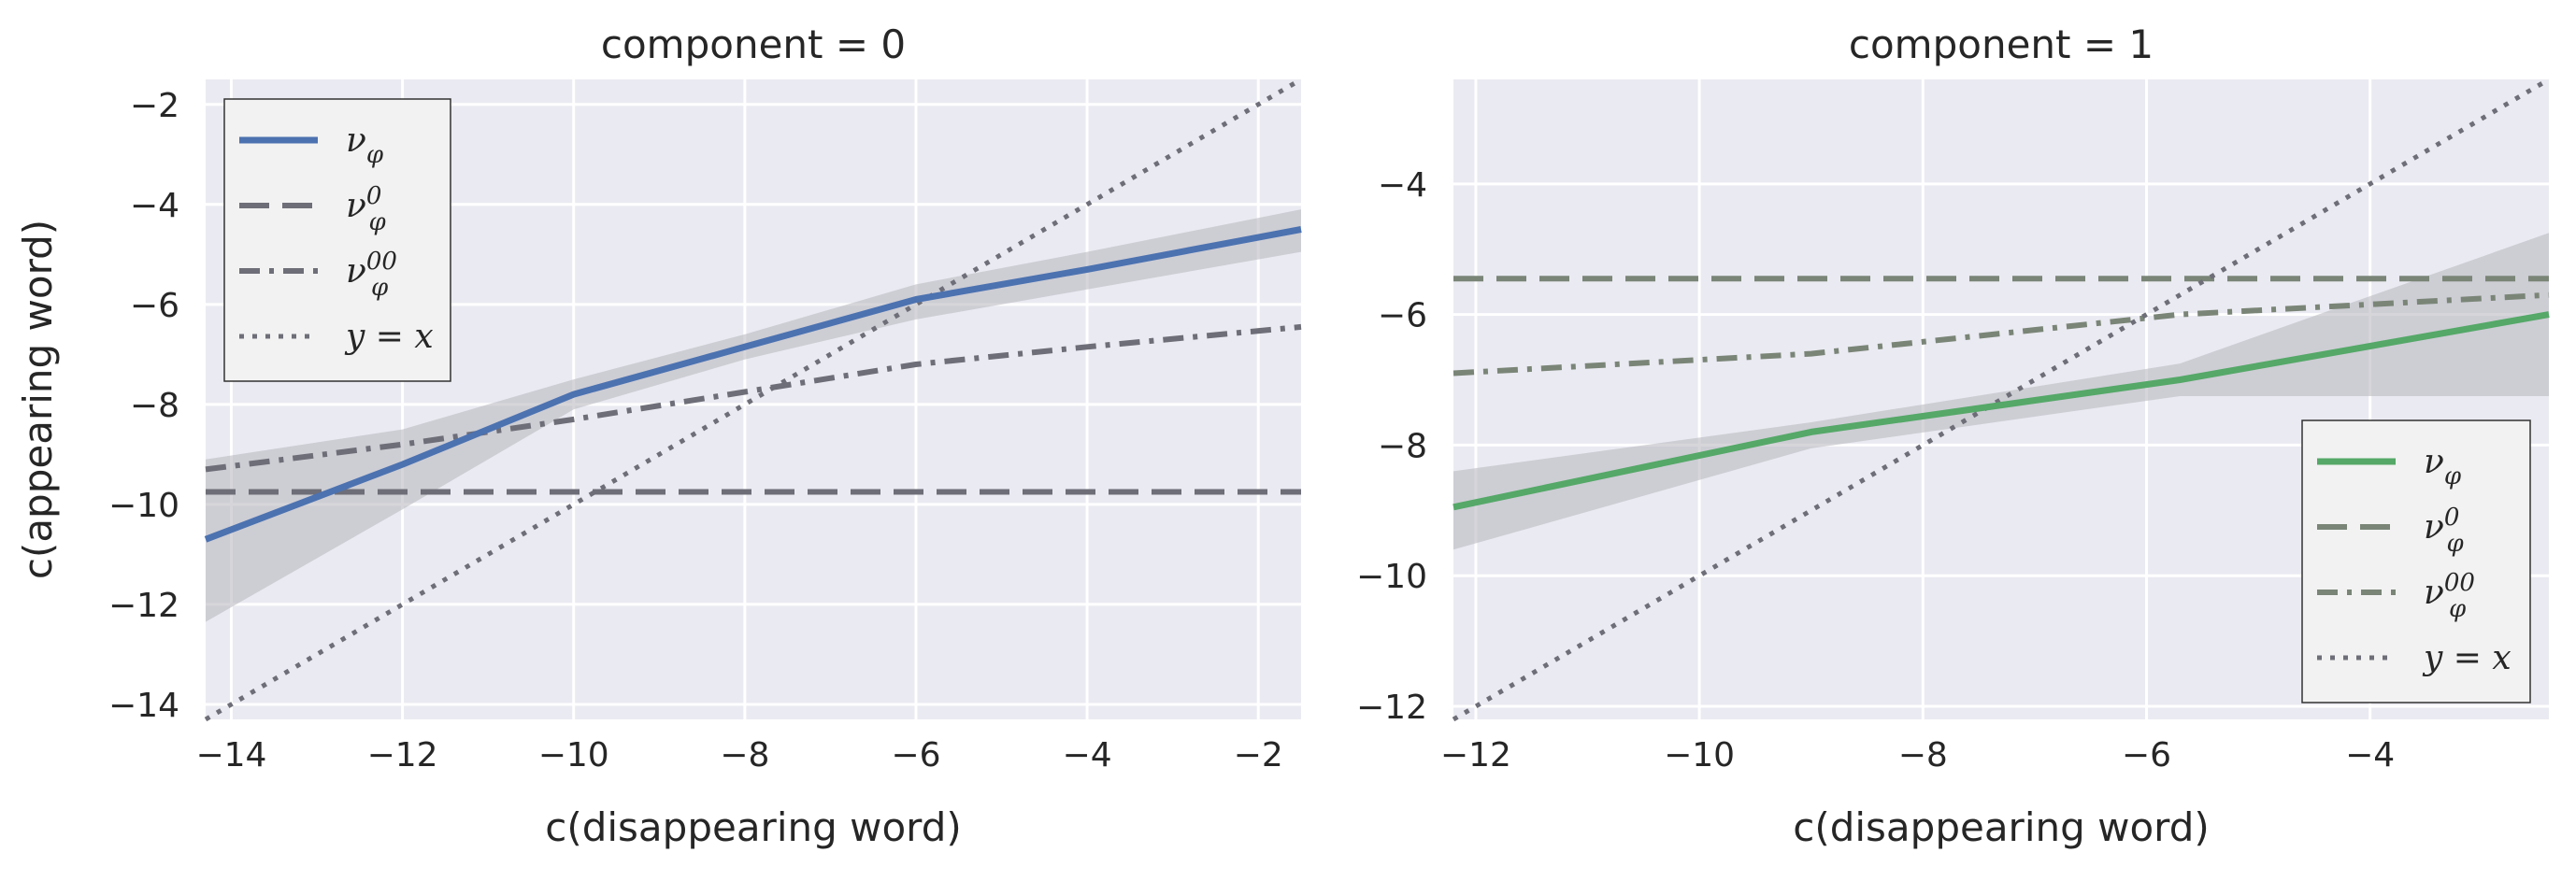 The width and height of the screenshot is (2576, 881). What do you see at coordinates (2001, 411) in the screenshot?
I see `series-line-solid` at bounding box center [2001, 411].